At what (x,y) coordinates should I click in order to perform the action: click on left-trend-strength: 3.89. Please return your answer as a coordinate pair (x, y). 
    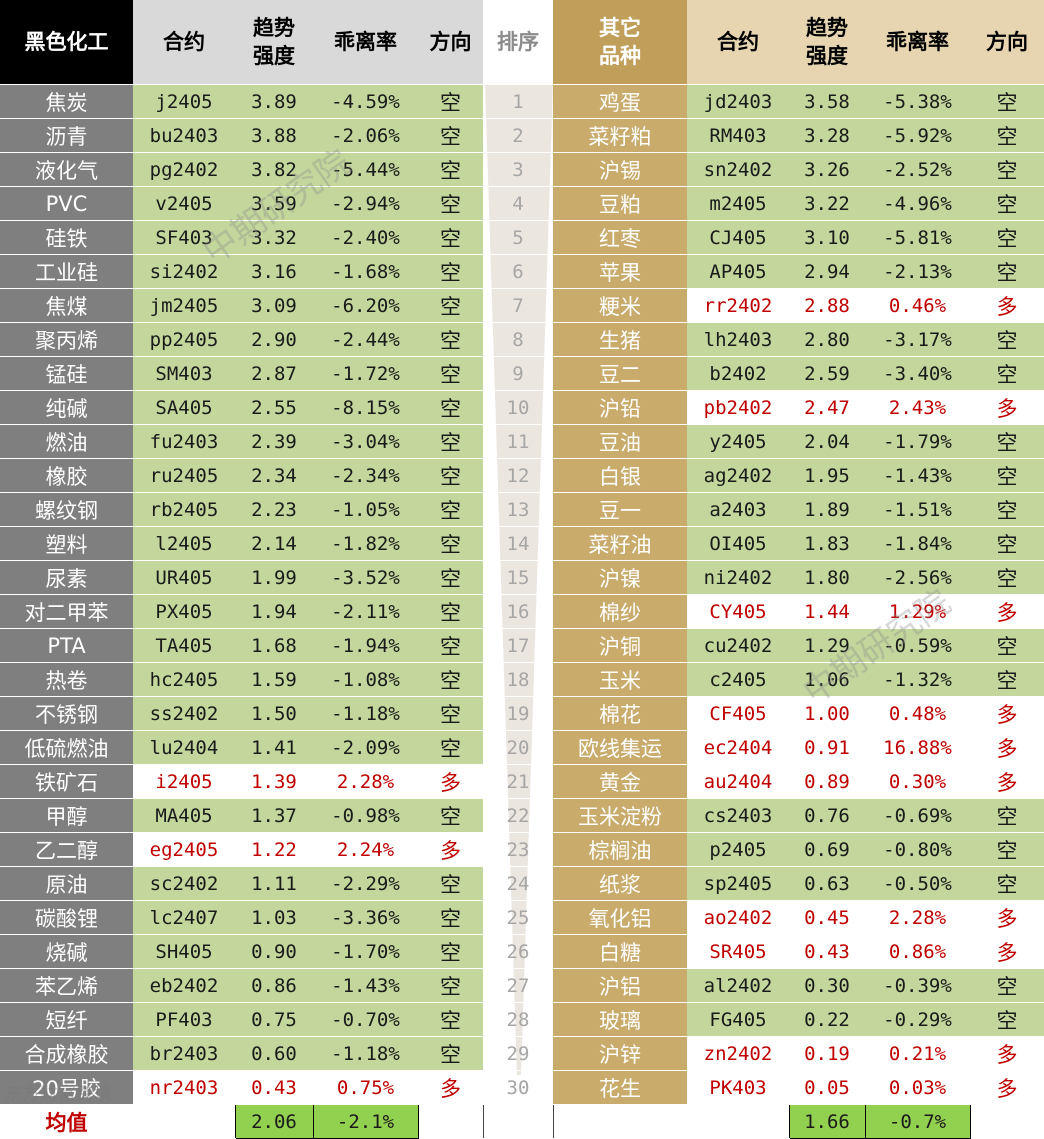
    Looking at the image, I should click on (274, 101).